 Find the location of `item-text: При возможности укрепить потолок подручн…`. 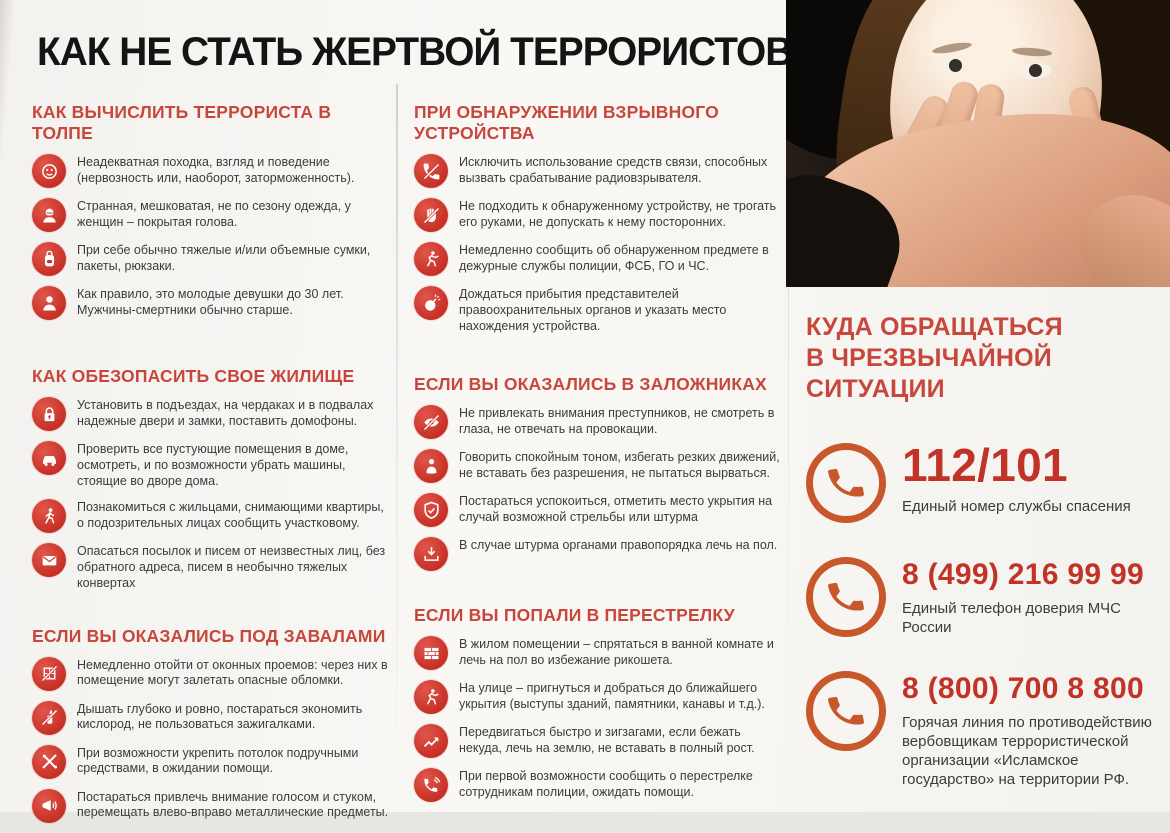

item-text: При возможности укрепить потолок подручн… is located at coordinates (218, 760).